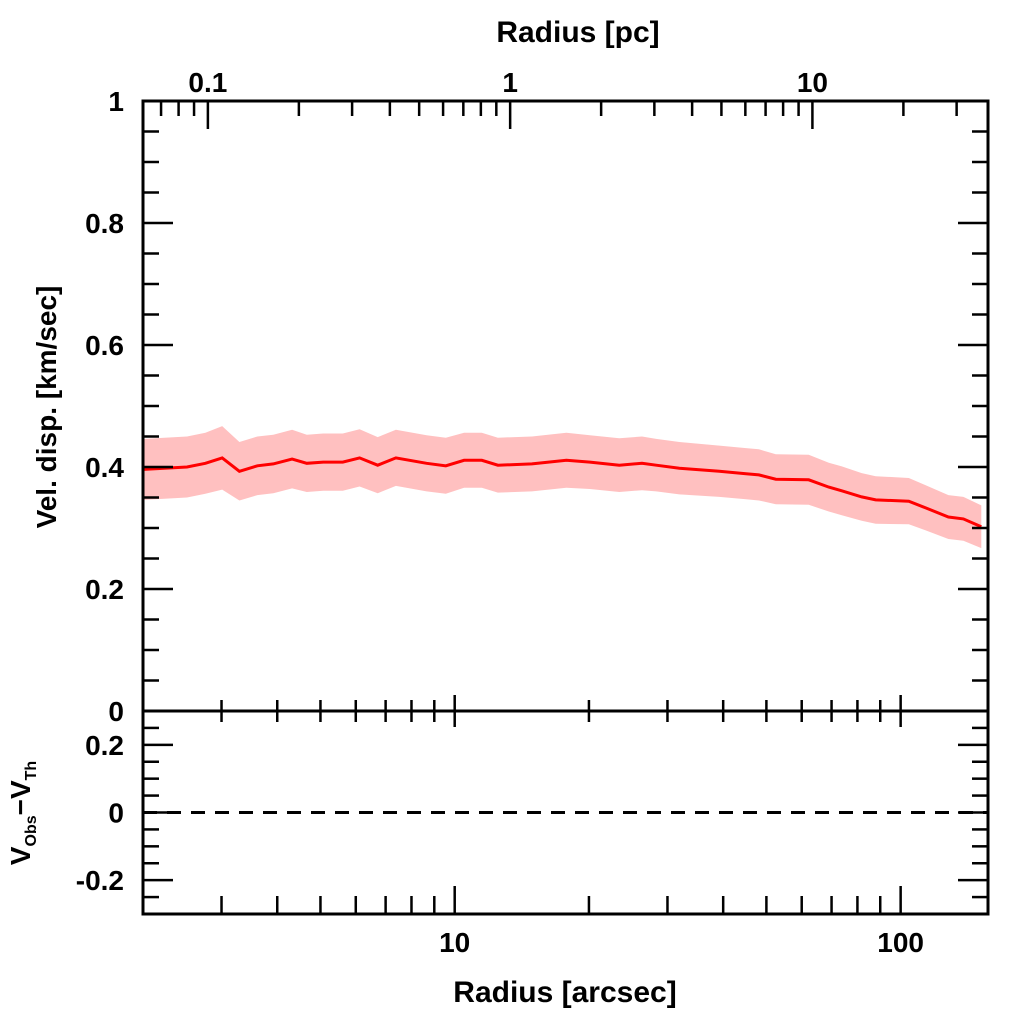 The height and width of the screenshot is (1024, 1024). I want to click on top-panel-ylabel: Vel. disp. [km/sec], so click(46, 407).